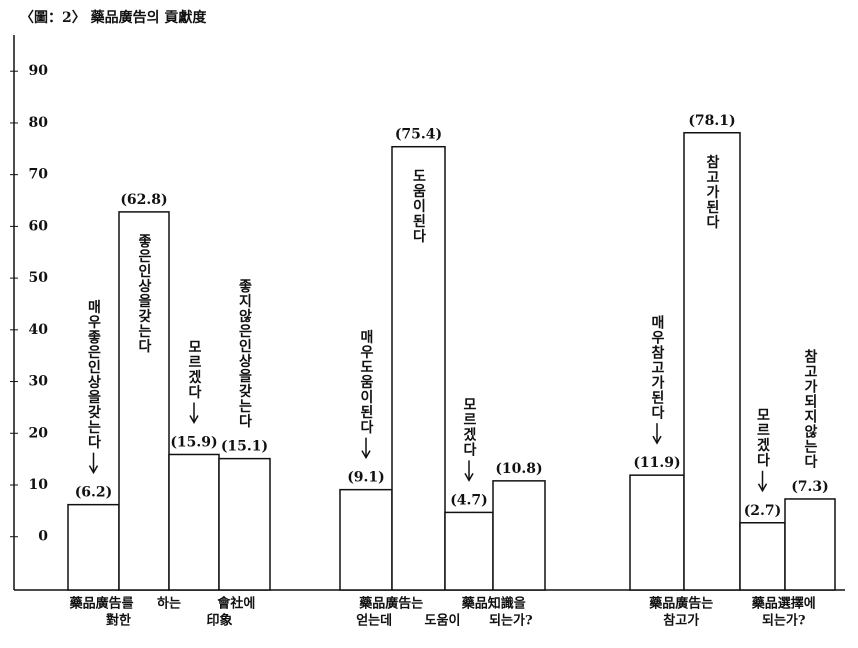 The height and width of the screenshot is (648, 858). What do you see at coordinates (518, 469) in the screenshot?
I see `value-label: (10.8)` at bounding box center [518, 469].